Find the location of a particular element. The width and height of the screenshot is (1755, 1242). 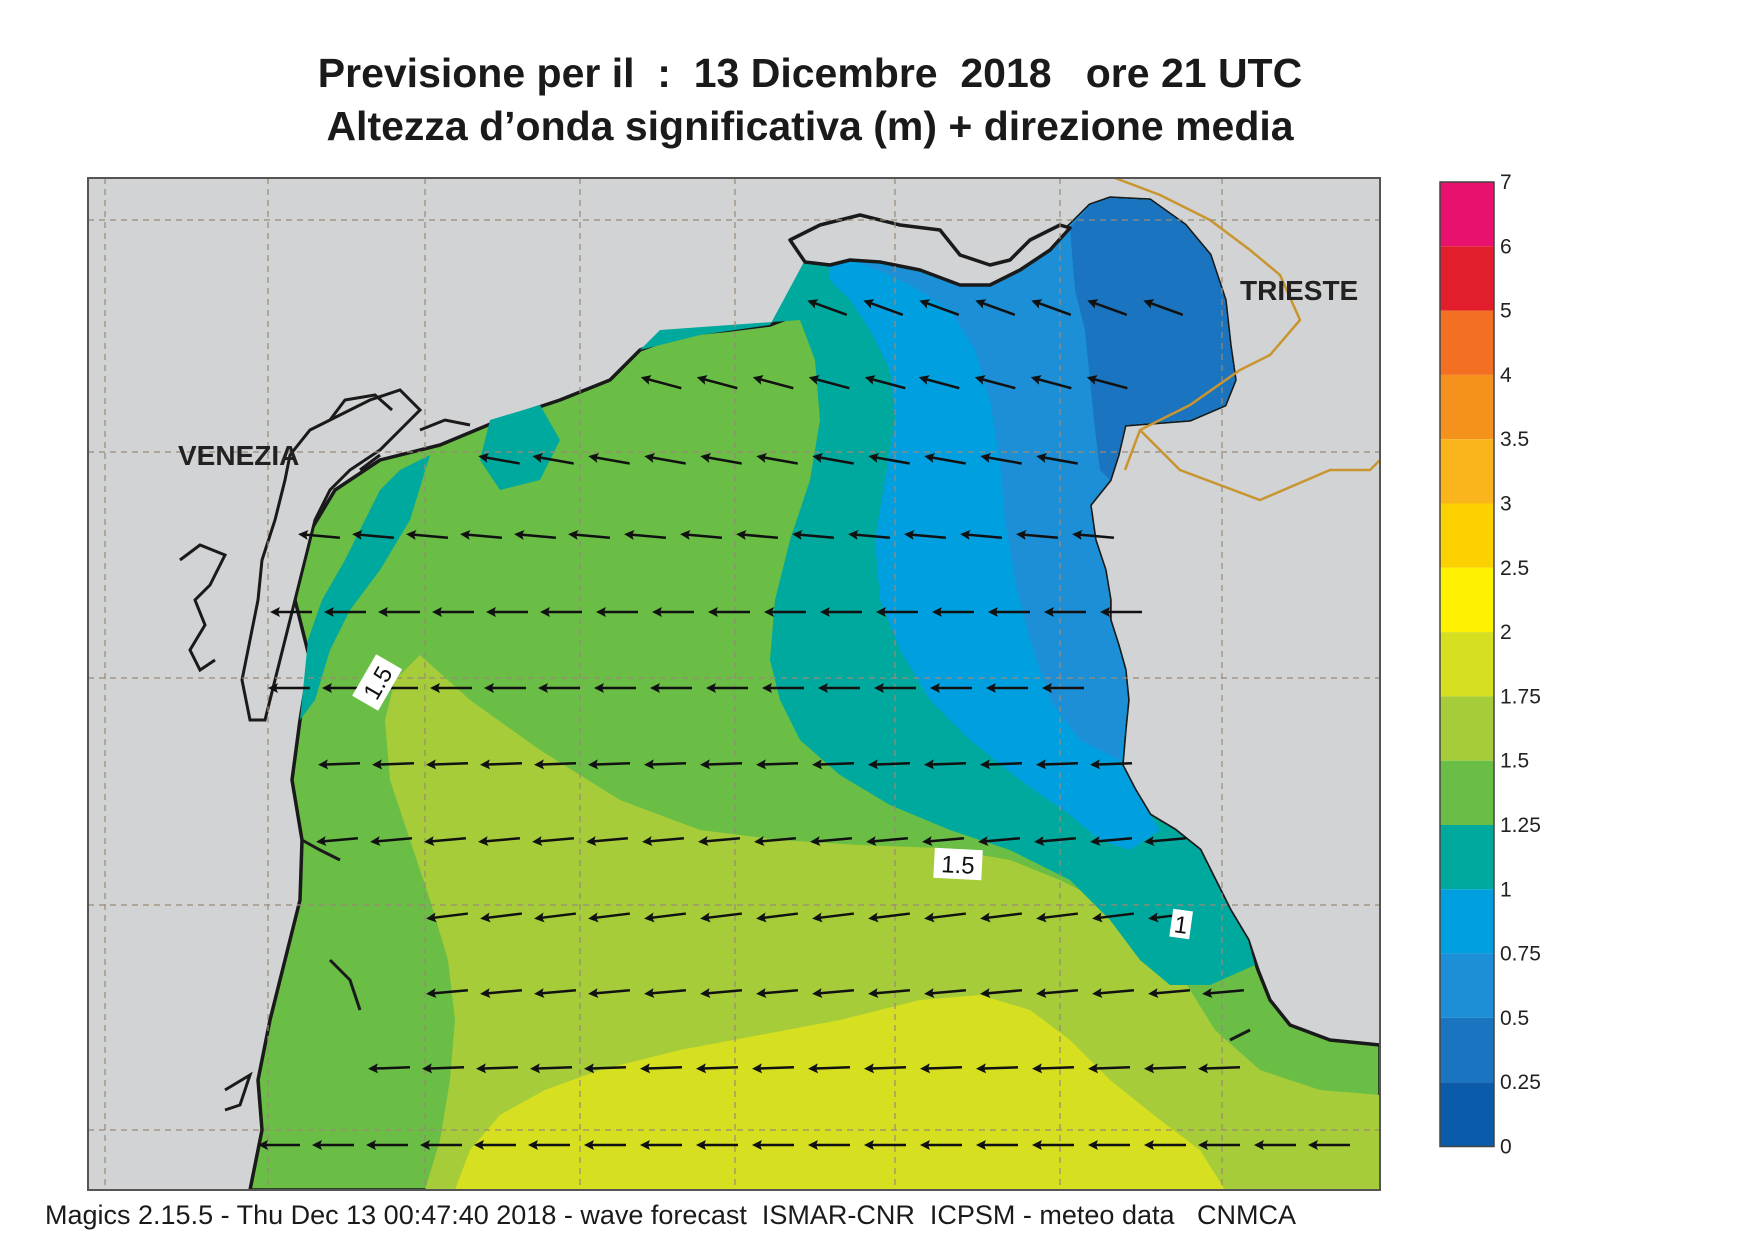

wave-band-1-venezia is located at coordinates (365, 587).